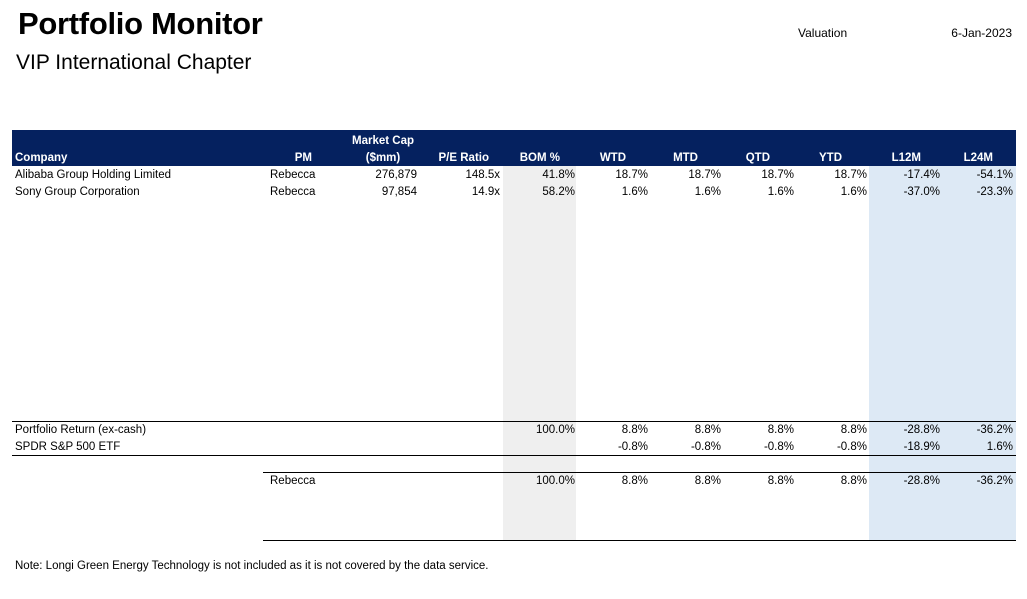  I want to click on table-row-ytd: 18.7%, so click(850, 175).